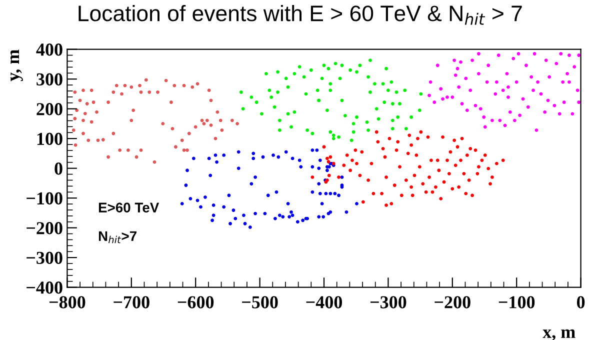 The height and width of the screenshot is (340, 600). I want to click on x-tick-label: −600, so click(196, 302).